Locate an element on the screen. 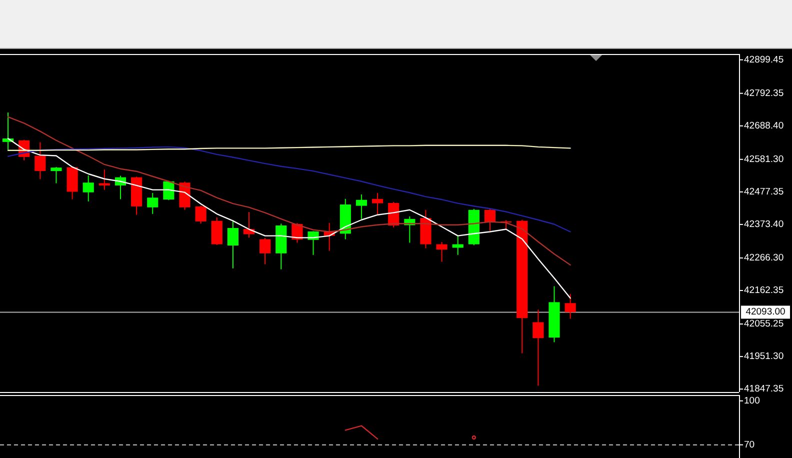  ref-line-label: 42093.00 is located at coordinates (766, 312).